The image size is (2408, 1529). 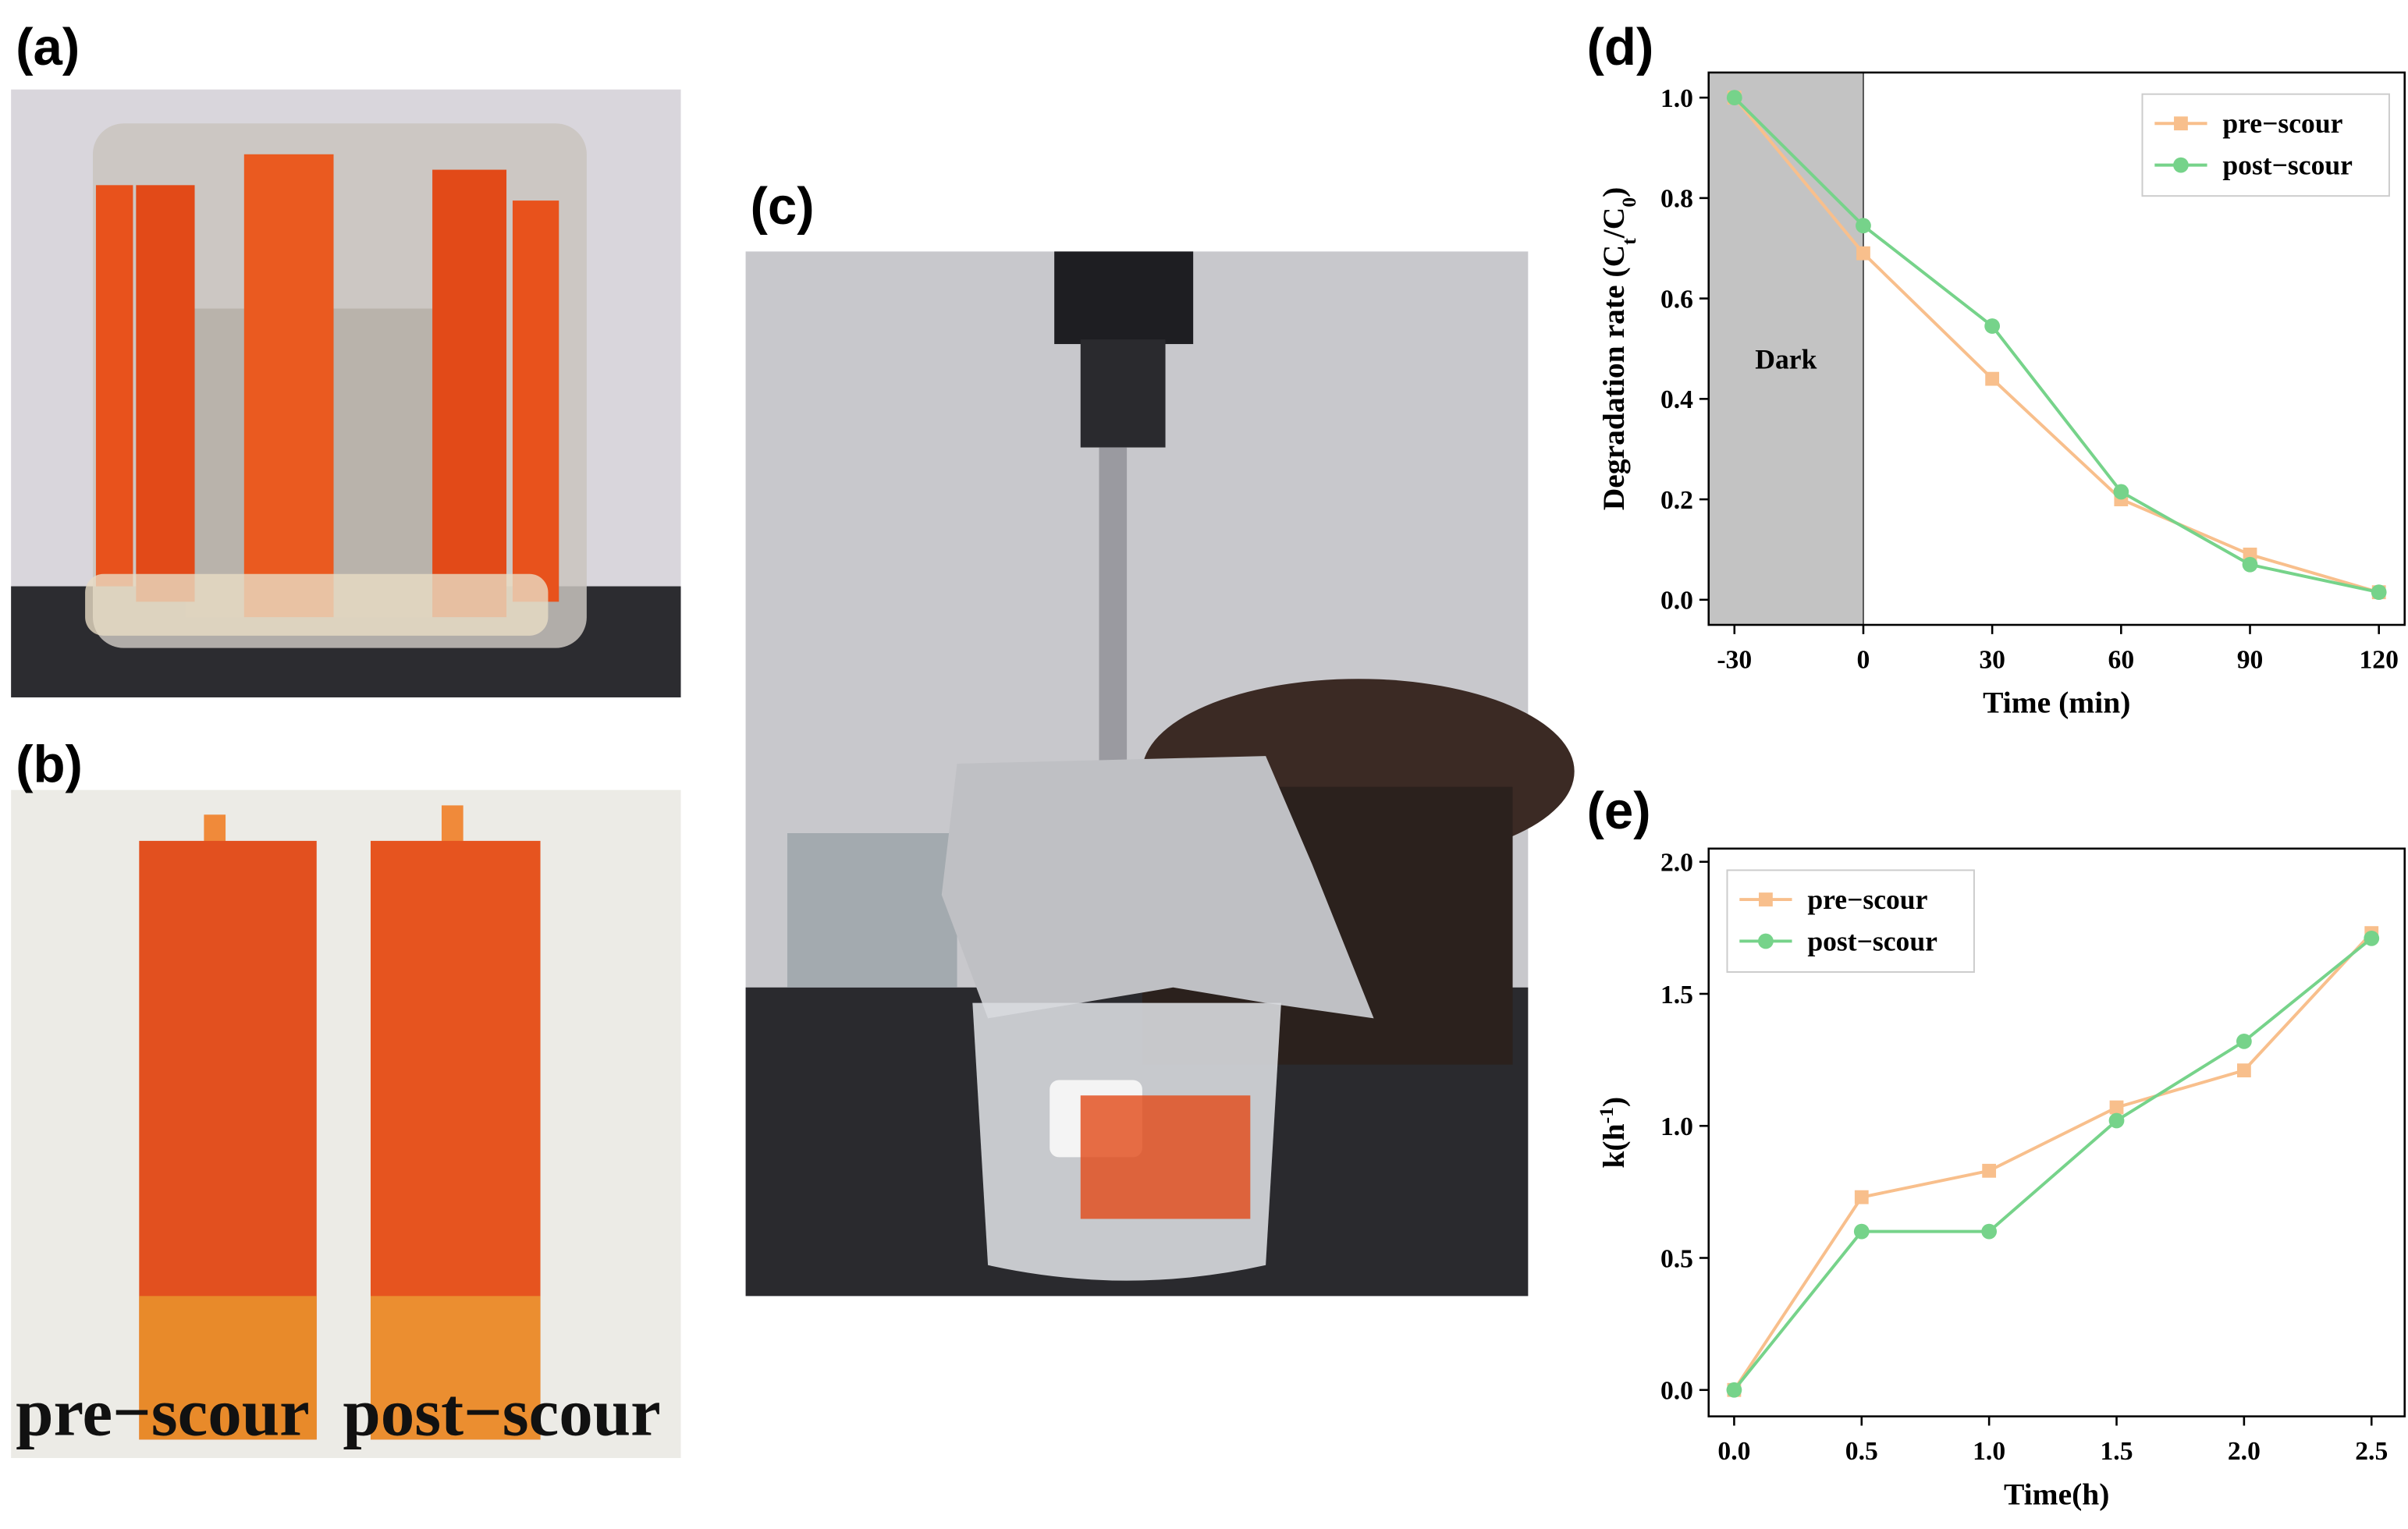 What do you see at coordinates (1733, 1451) in the screenshot?
I see `x-tick-label: 0.0` at bounding box center [1733, 1451].